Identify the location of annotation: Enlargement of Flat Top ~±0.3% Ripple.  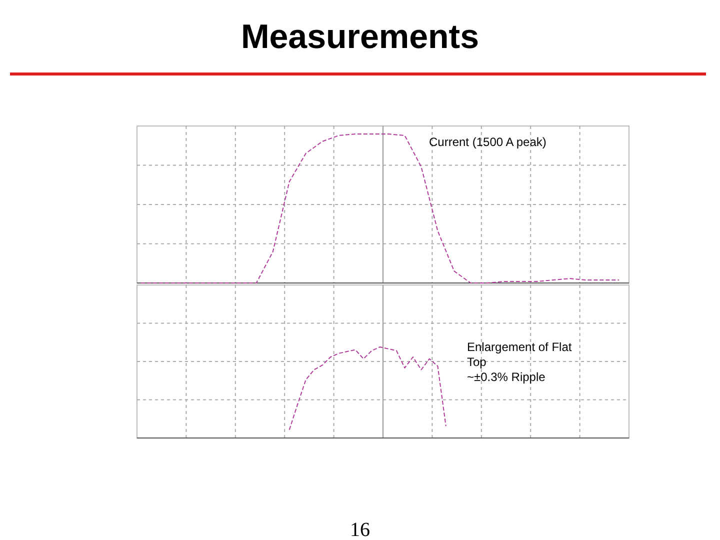
(519, 362).